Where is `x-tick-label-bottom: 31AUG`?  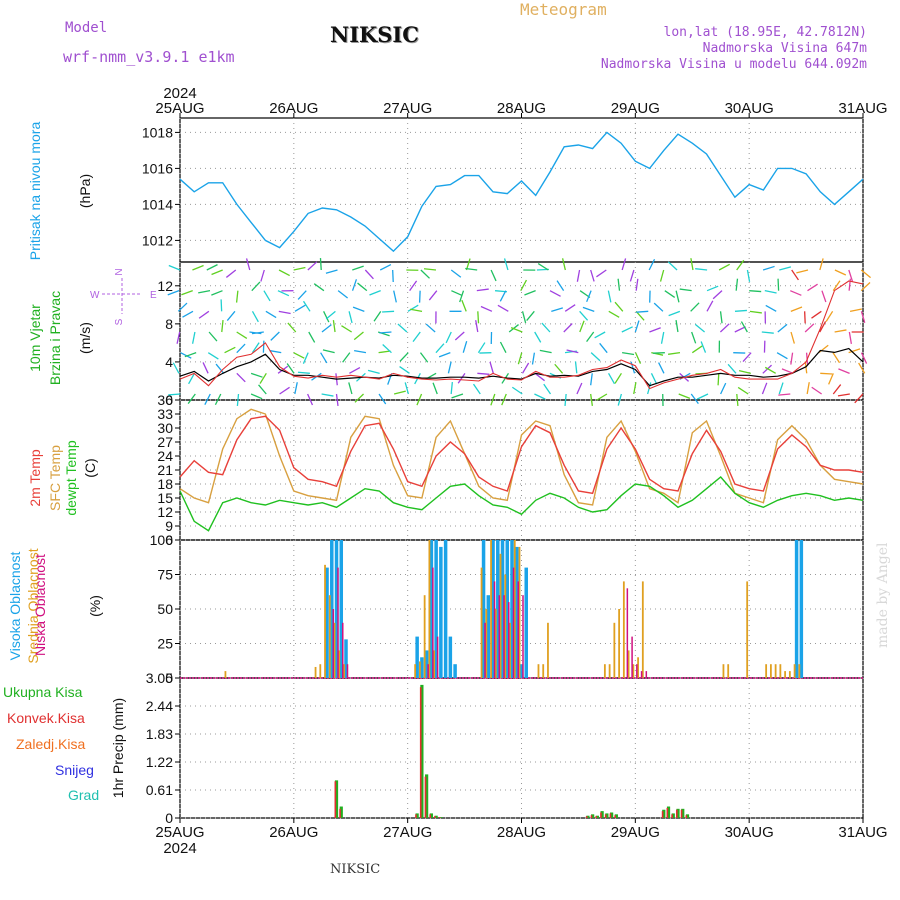
x-tick-label-bottom: 31AUG is located at coordinates (862, 832).